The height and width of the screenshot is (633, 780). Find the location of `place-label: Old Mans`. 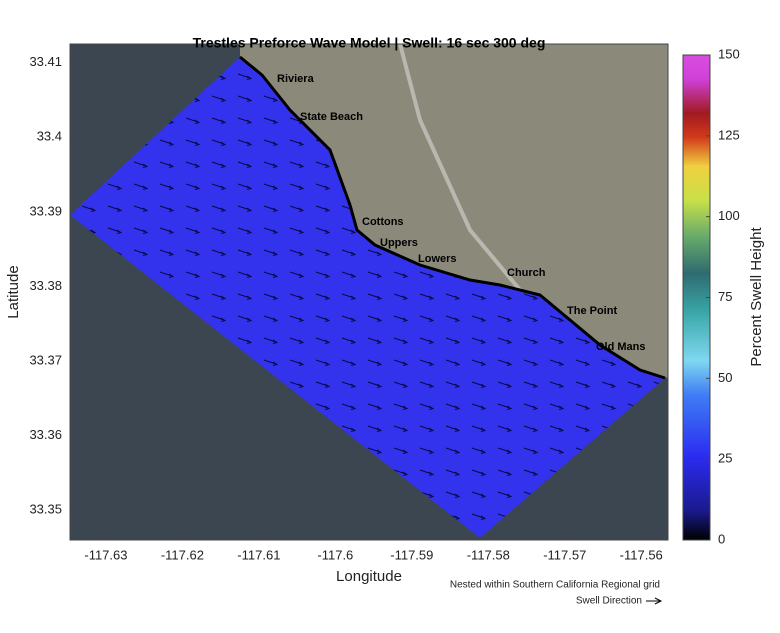

place-label: Old Mans is located at coordinates (621, 347).